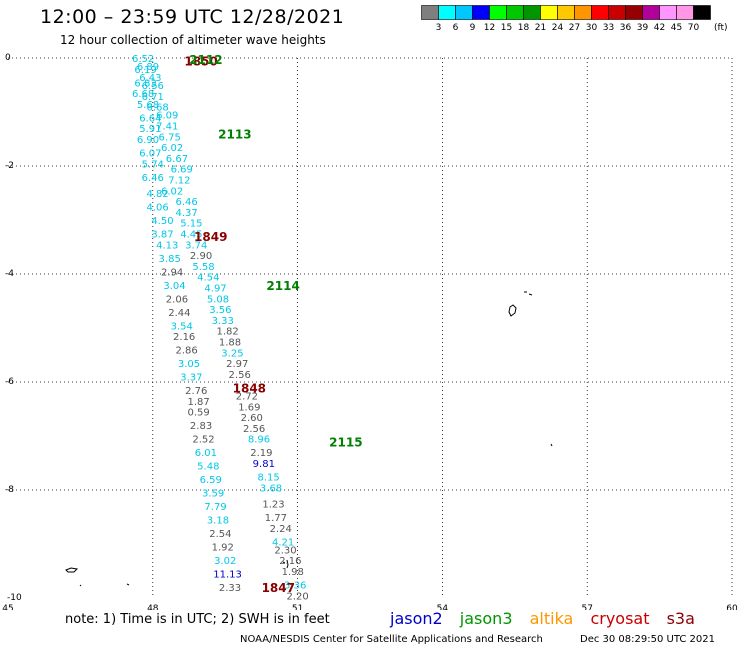 This screenshot has height=650, width=740. I want to click on pass-label: 1849, so click(210, 237).